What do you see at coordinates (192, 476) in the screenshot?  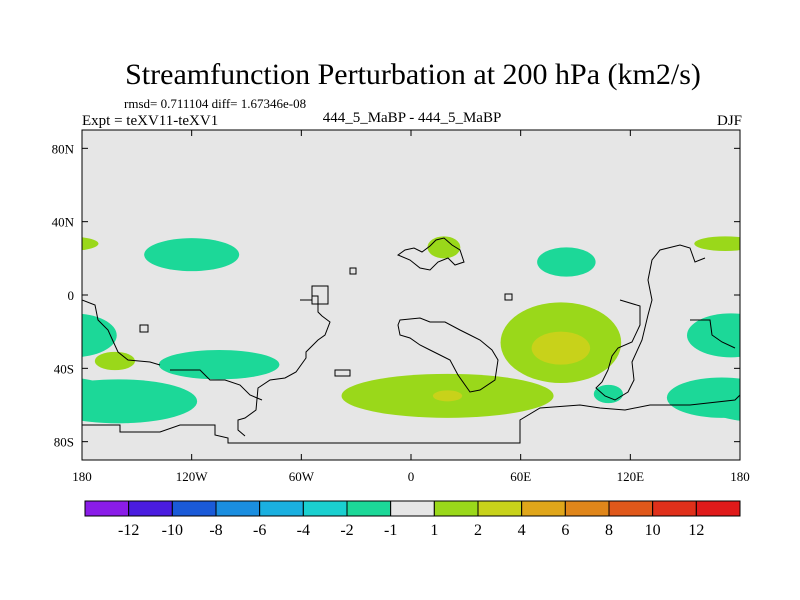 I see `x-tick-label: 120W` at bounding box center [192, 476].